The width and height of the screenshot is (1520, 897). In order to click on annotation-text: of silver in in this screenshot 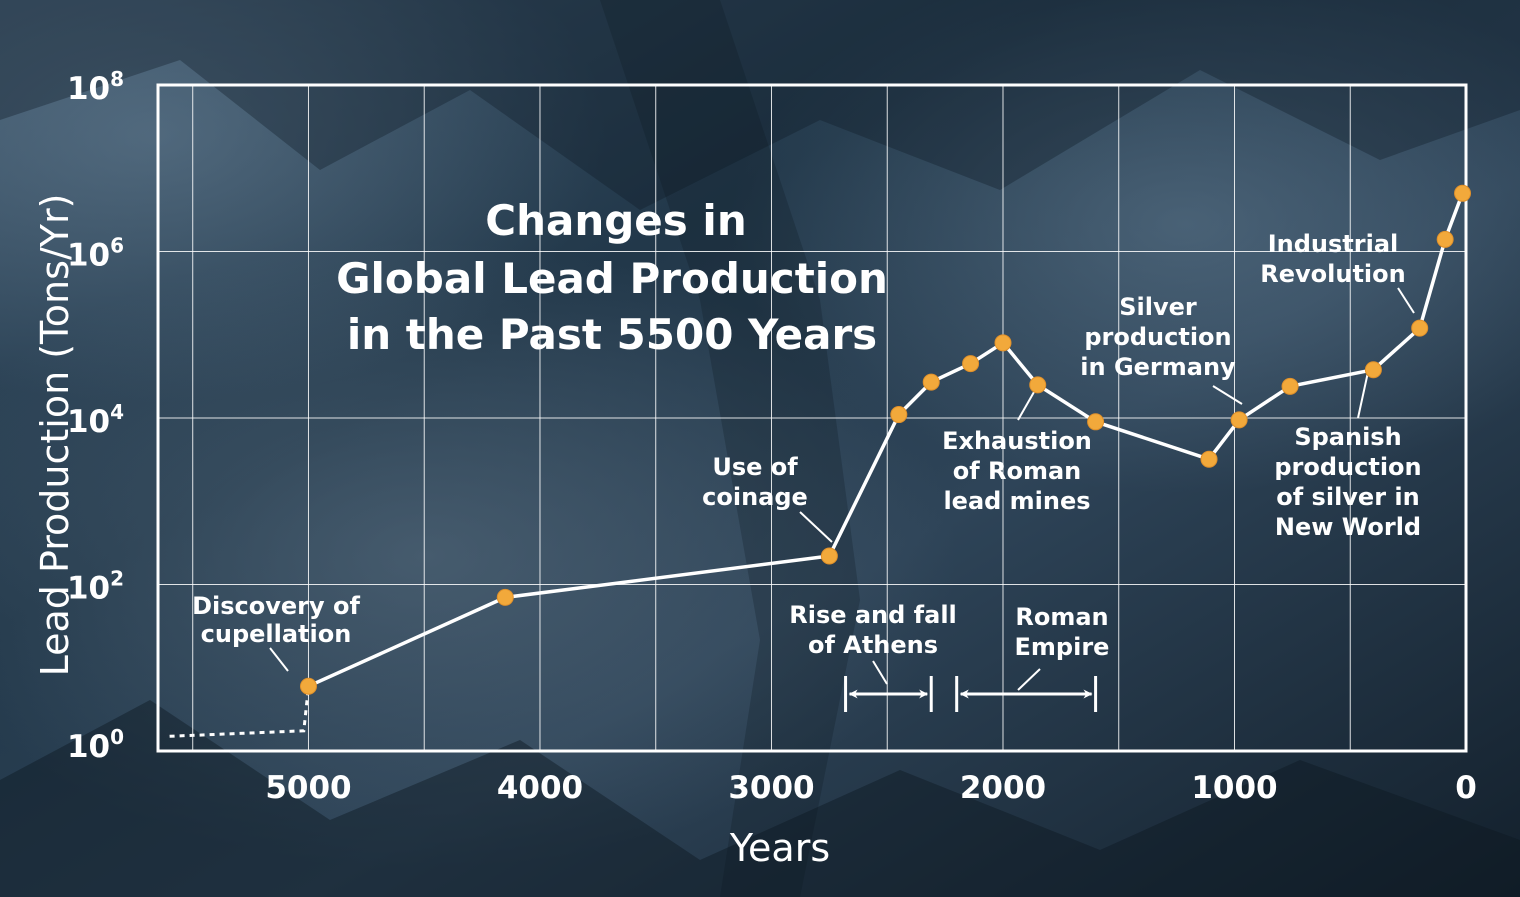, I will do `click(1347, 497)`.